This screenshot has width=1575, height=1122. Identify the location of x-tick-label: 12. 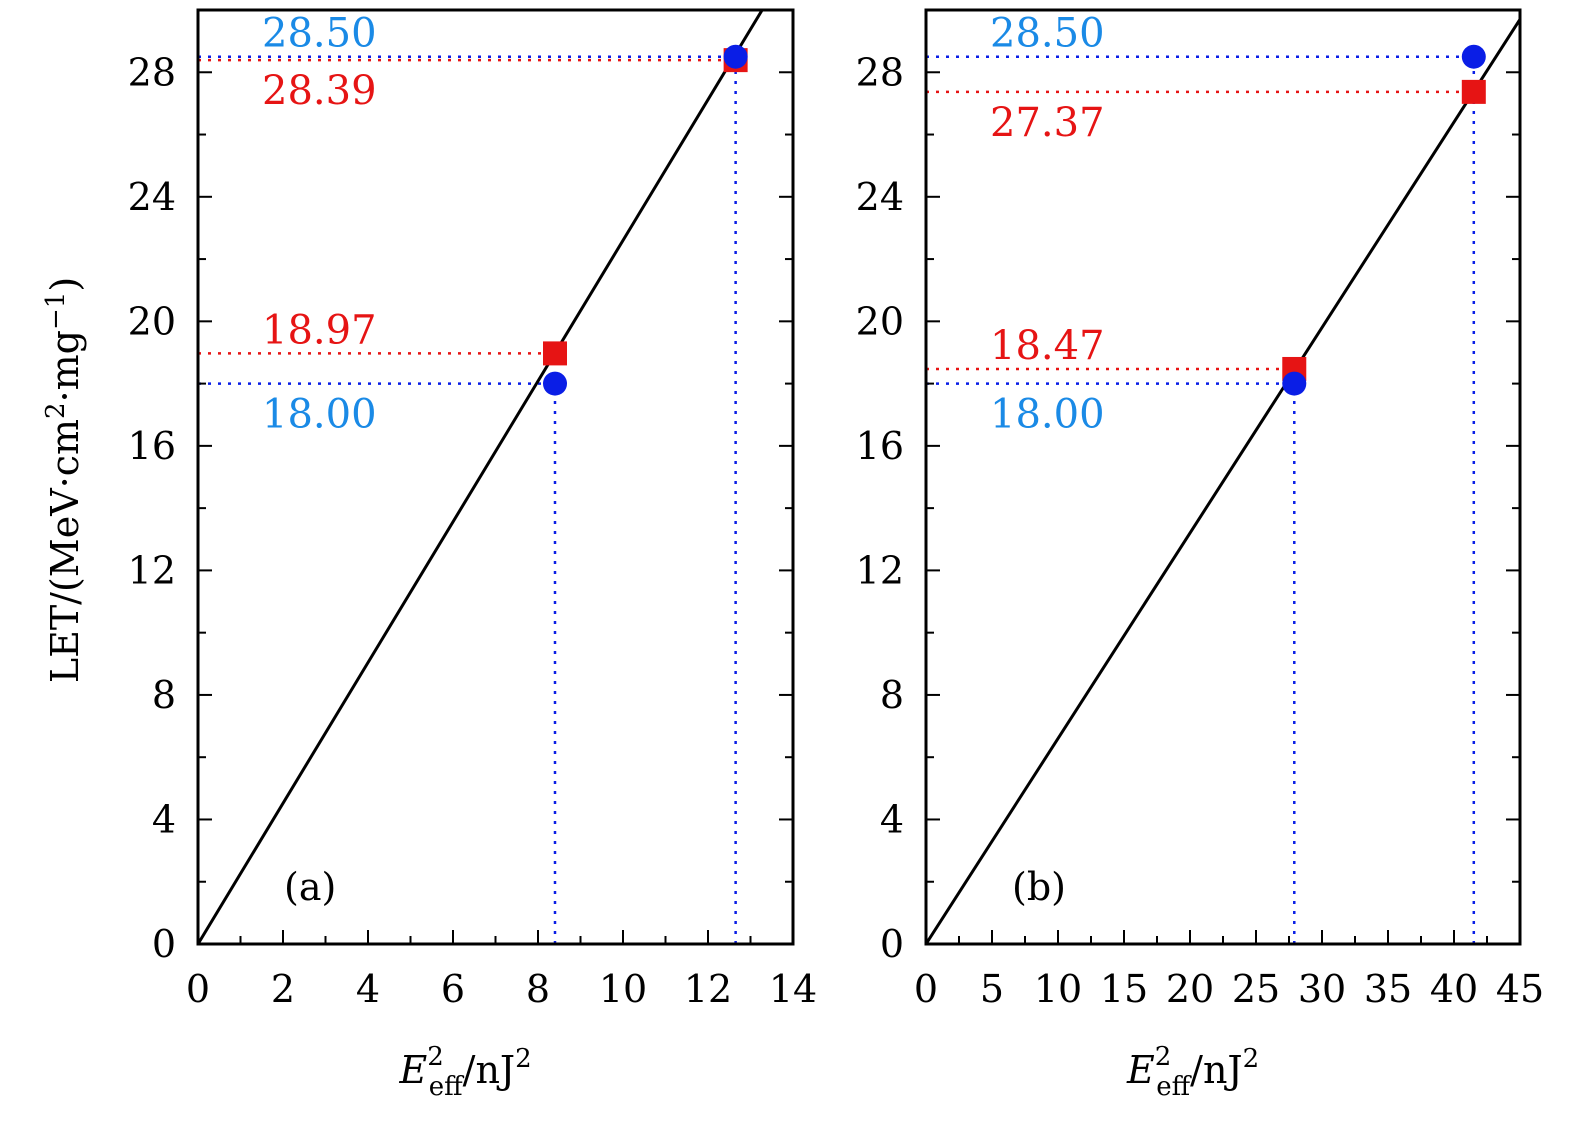
(708, 989).